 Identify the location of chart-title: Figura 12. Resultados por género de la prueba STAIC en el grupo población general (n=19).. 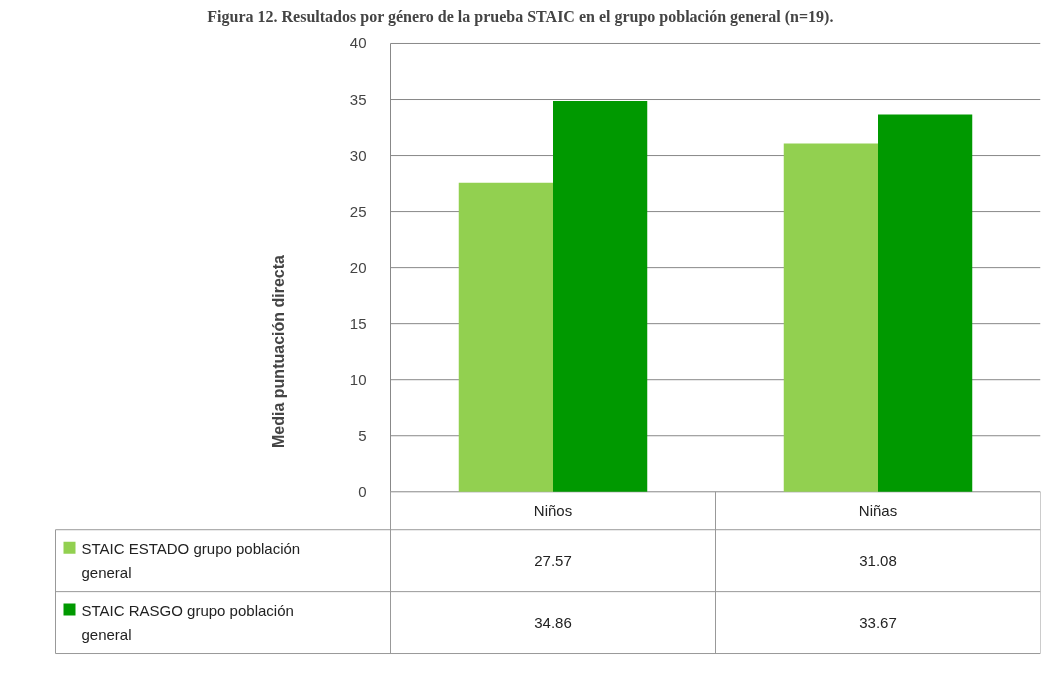
(520, 16).